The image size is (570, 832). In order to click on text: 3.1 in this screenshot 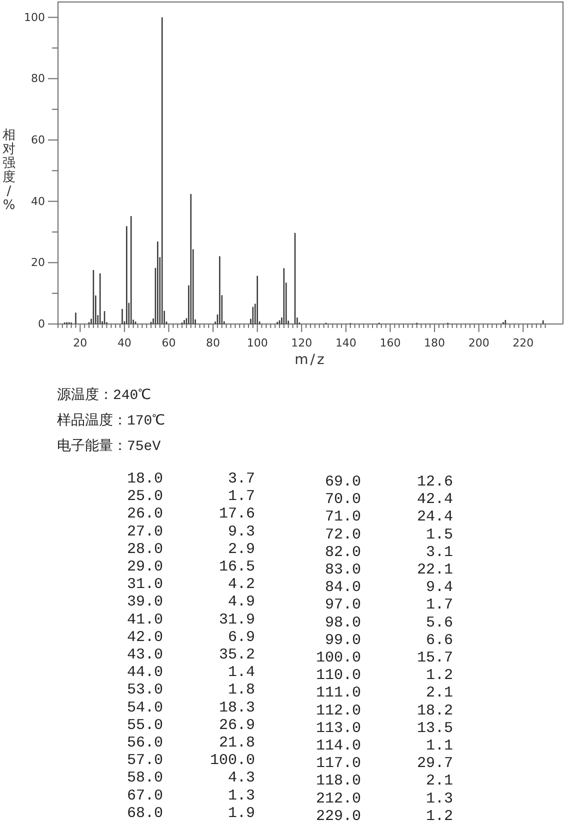, I will do `click(439, 552)`.